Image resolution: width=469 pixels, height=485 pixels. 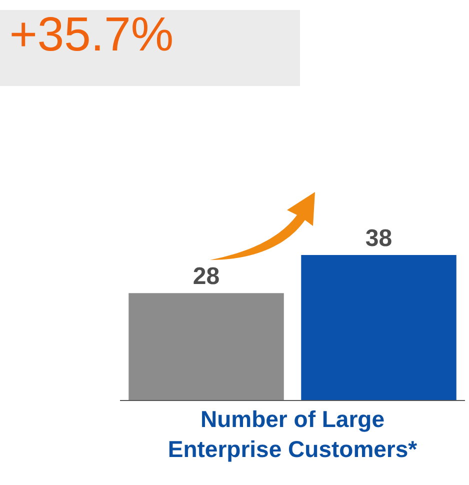 What do you see at coordinates (206, 276) in the screenshot?
I see `data-label: 28` at bounding box center [206, 276].